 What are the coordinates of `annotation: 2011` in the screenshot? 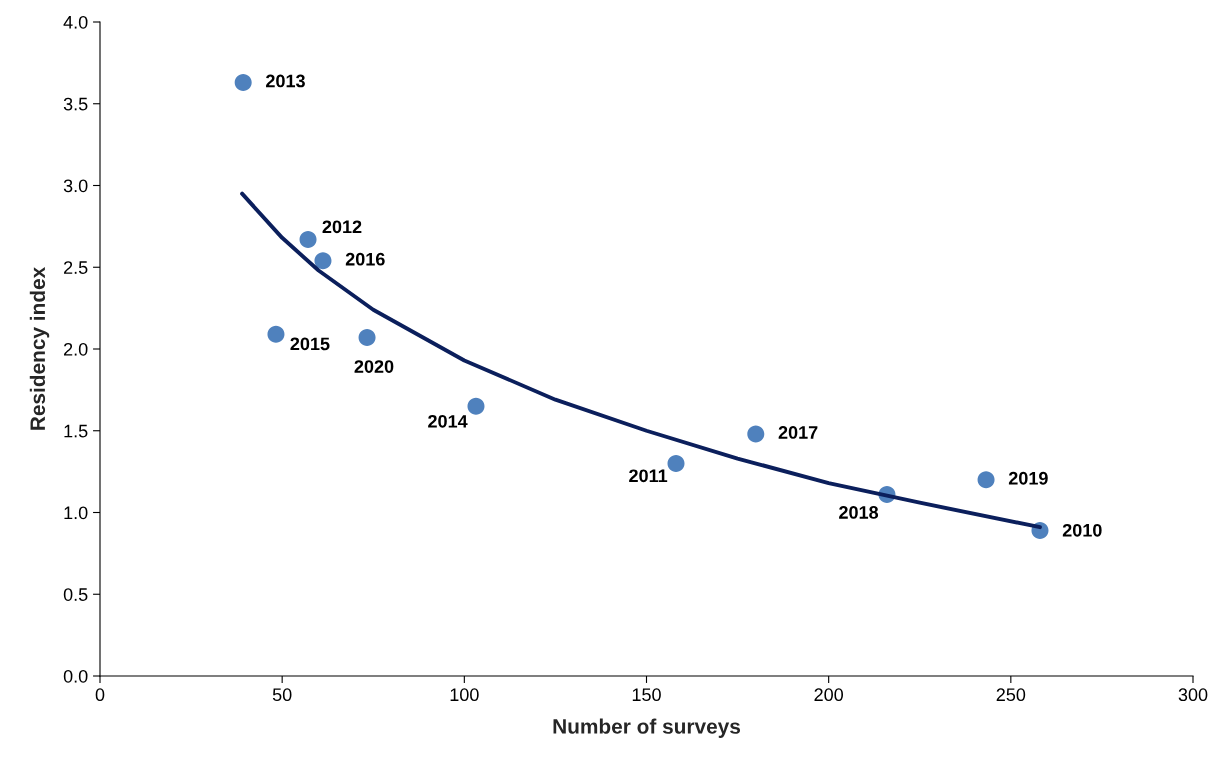 It's located at (648, 476).